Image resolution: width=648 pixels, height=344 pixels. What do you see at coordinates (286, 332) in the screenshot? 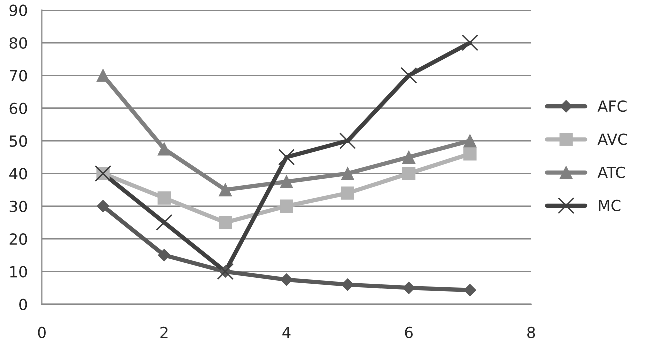
I see `x-tick-label: 4` at bounding box center [286, 332].